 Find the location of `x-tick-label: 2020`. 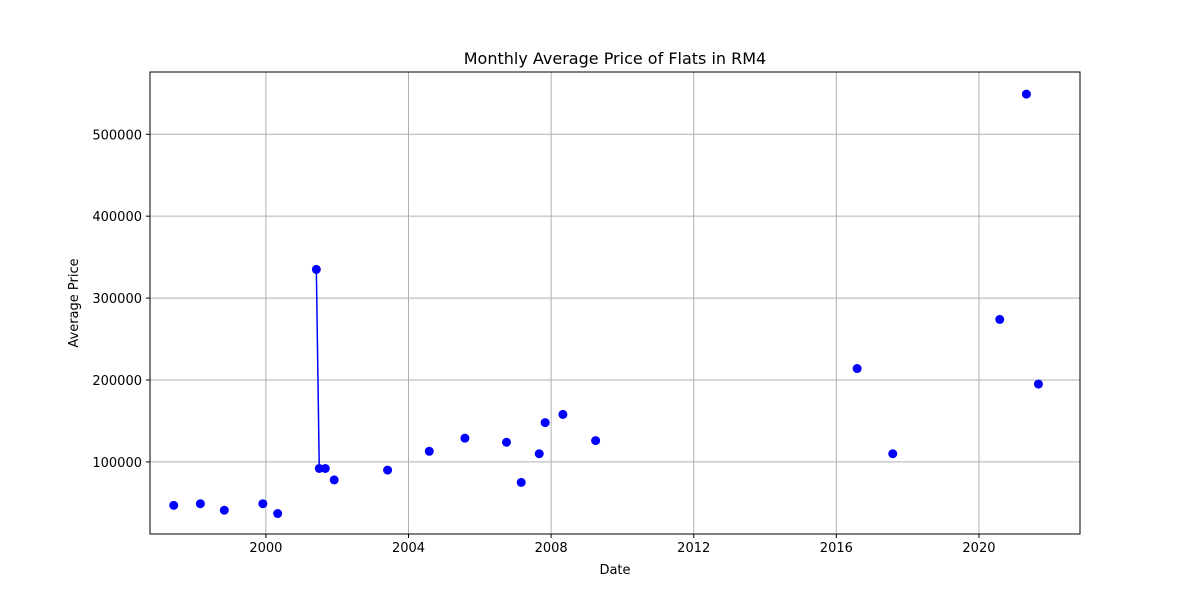

x-tick-label: 2020 is located at coordinates (978, 548).